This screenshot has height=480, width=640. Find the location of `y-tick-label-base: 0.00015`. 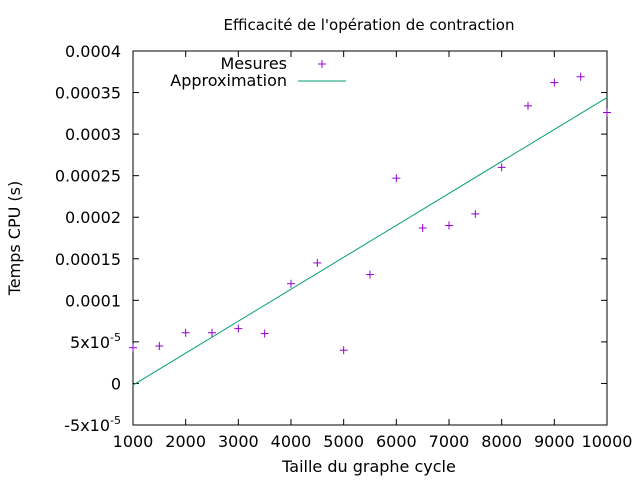

y-tick-label-base: 0.00015 is located at coordinates (88, 259).